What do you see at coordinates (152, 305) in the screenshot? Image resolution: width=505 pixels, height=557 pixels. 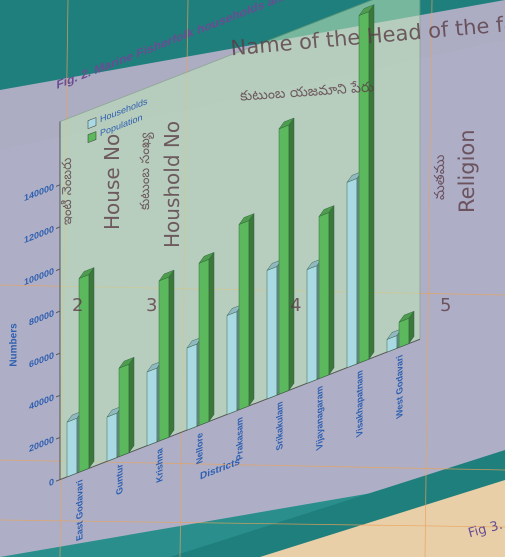 I see `form-col-number: 3` at bounding box center [152, 305].